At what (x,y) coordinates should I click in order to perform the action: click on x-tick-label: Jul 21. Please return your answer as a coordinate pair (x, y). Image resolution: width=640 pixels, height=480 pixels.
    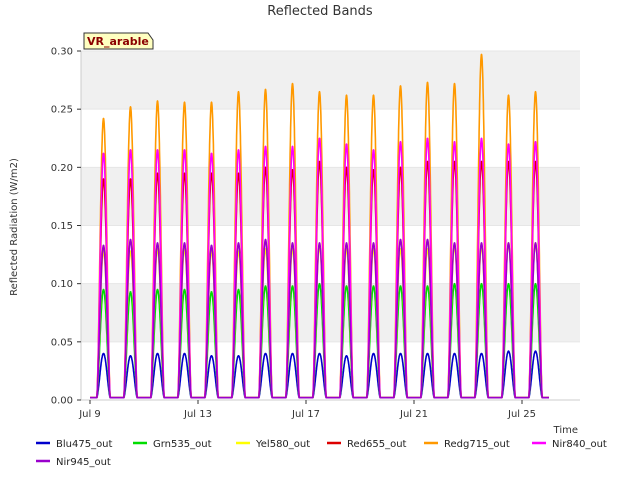
    Looking at the image, I should click on (413, 414).